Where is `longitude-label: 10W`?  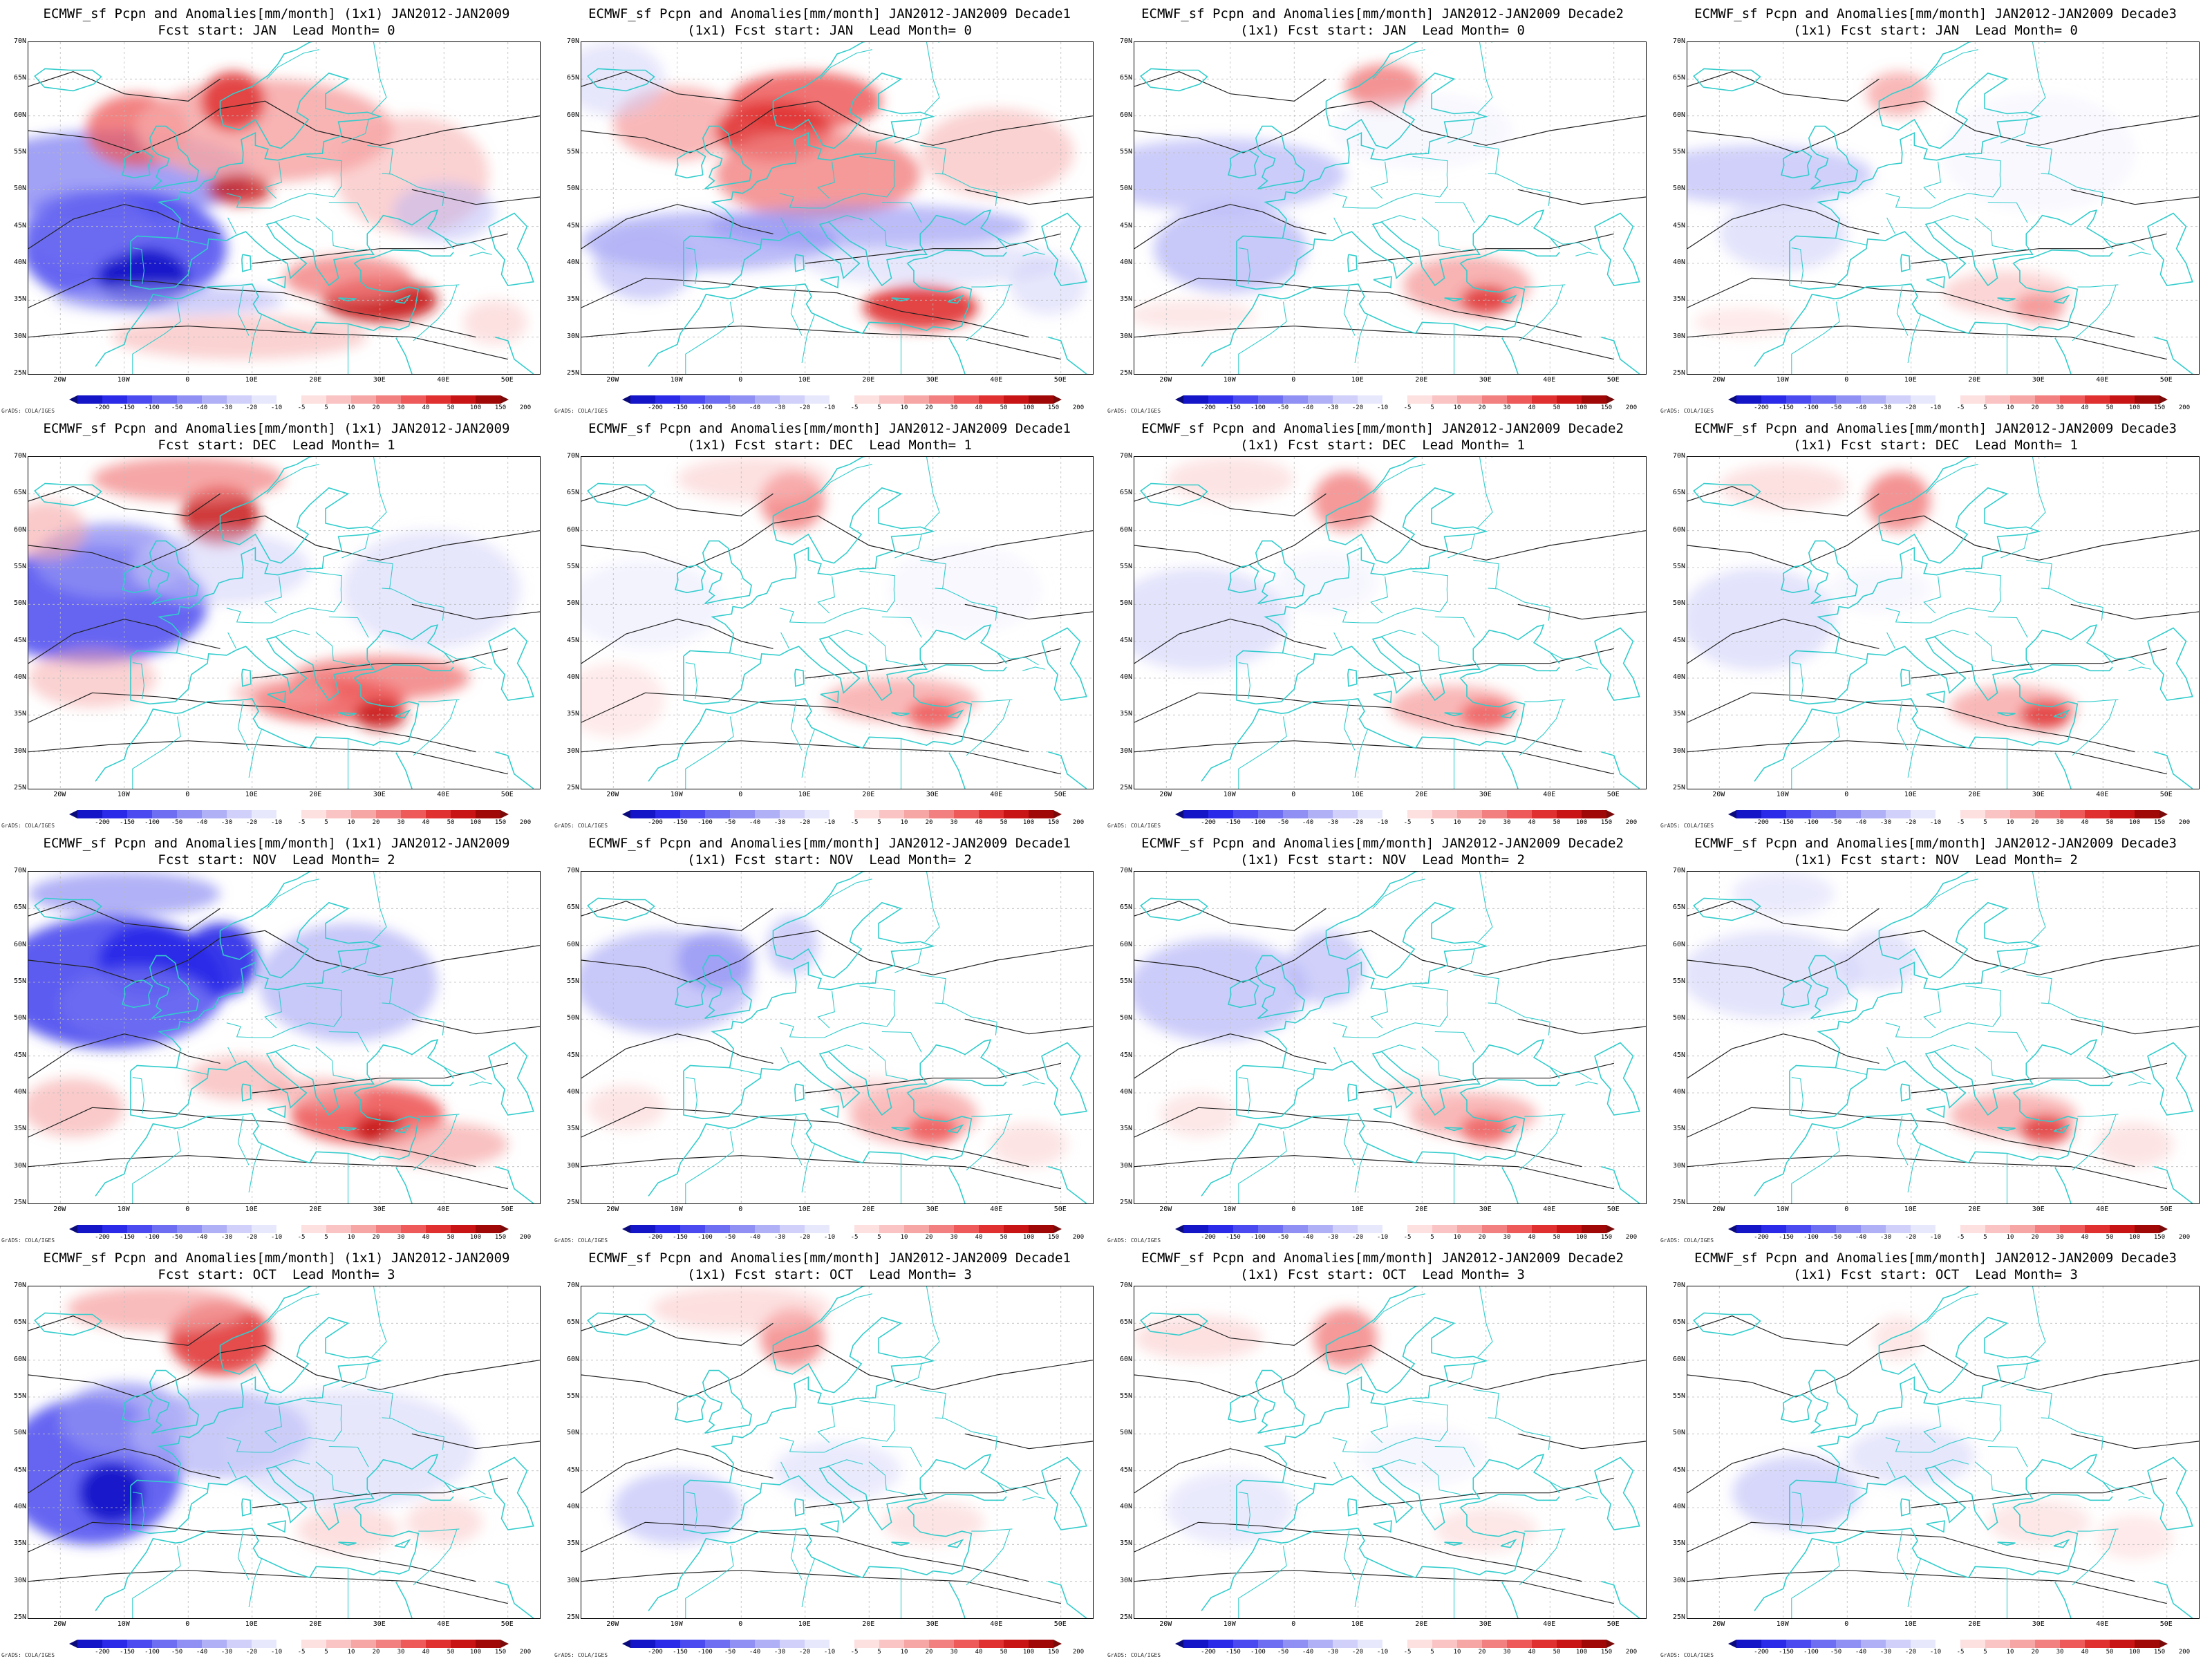 longitude-label: 10W is located at coordinates (677, 1209).